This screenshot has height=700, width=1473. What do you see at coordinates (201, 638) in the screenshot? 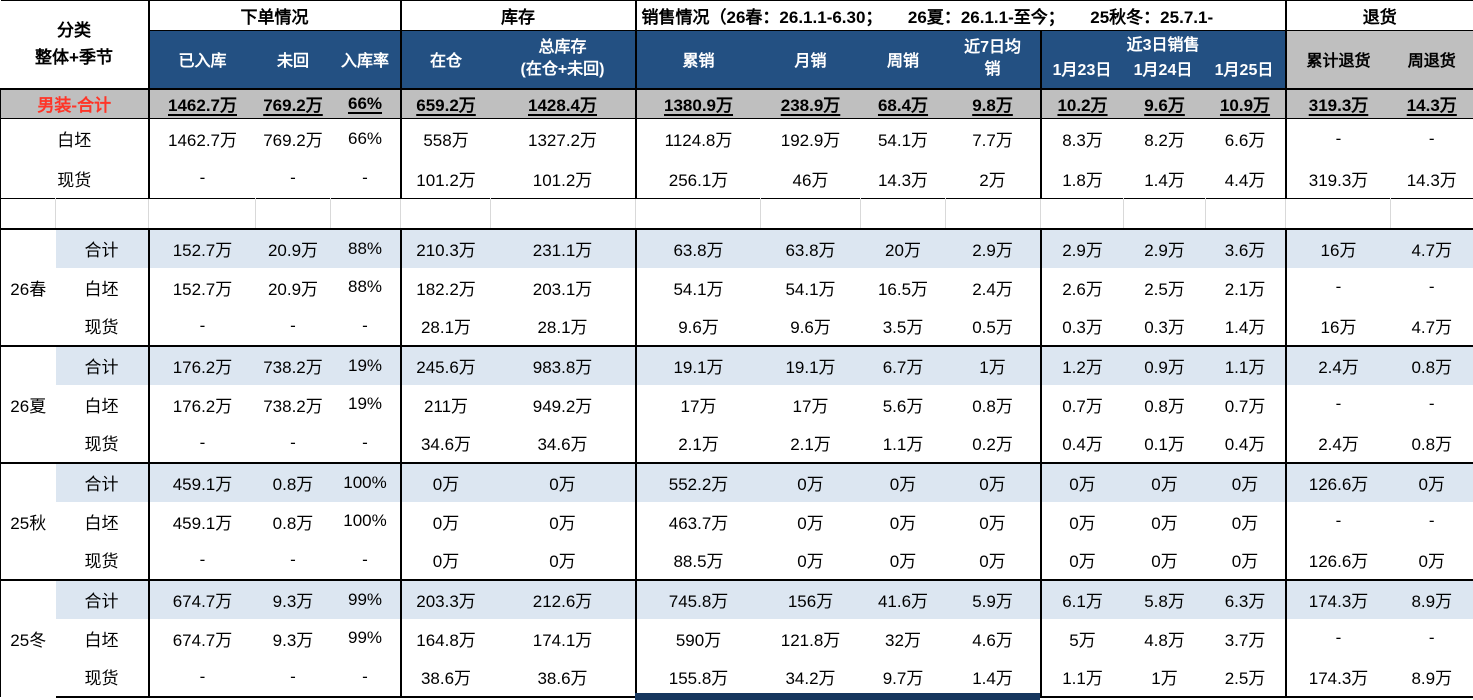
I see `data-cell: 674.7万` at bounding box center [201, 638].